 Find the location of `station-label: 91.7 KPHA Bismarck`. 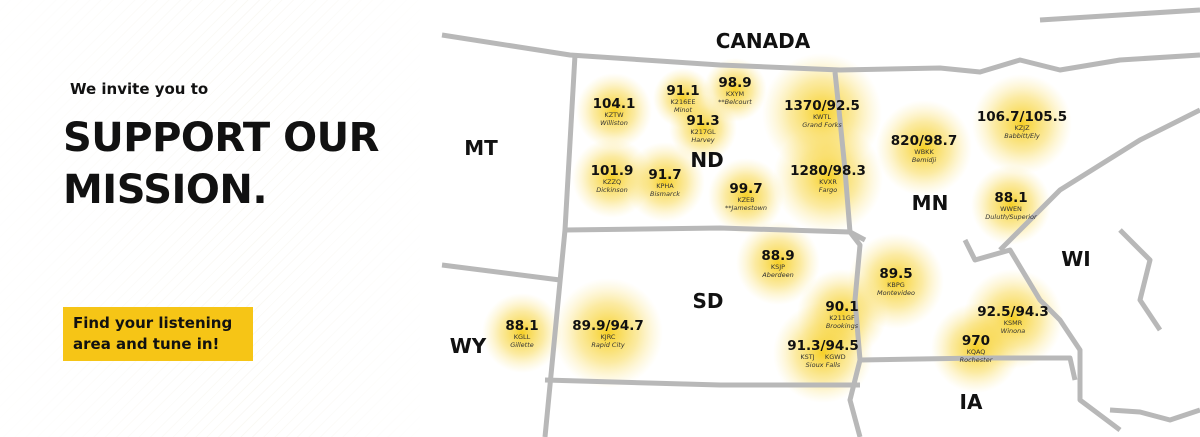

station-label: 91.7 KPHA Bismarck is located at coordinates (664, 183).